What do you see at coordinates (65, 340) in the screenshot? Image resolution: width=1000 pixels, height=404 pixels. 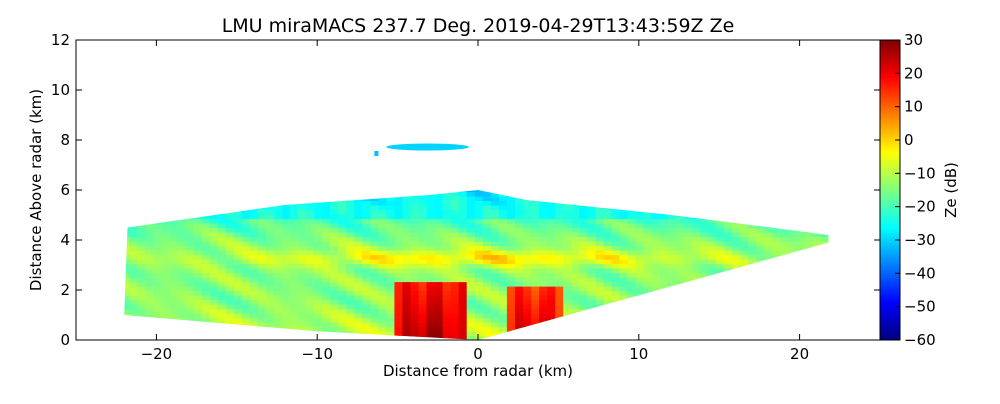 I see `y-tick-label: 0` at bounding box center [65, 340].